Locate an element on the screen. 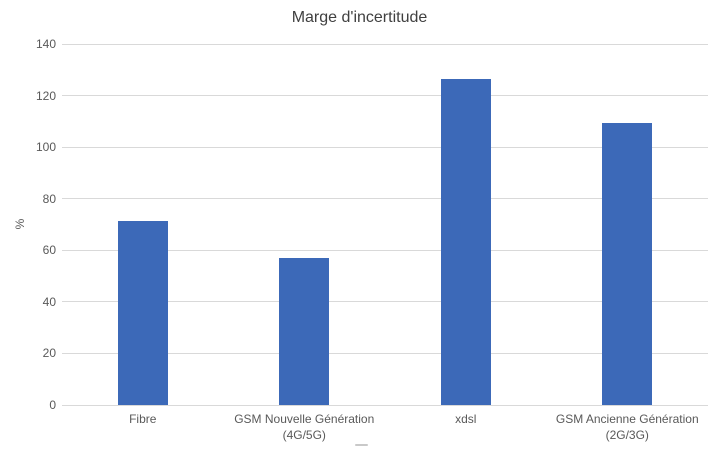 This screenshot has height=450, width=719. category-label: Fibre is located at coordinates (143, 419).